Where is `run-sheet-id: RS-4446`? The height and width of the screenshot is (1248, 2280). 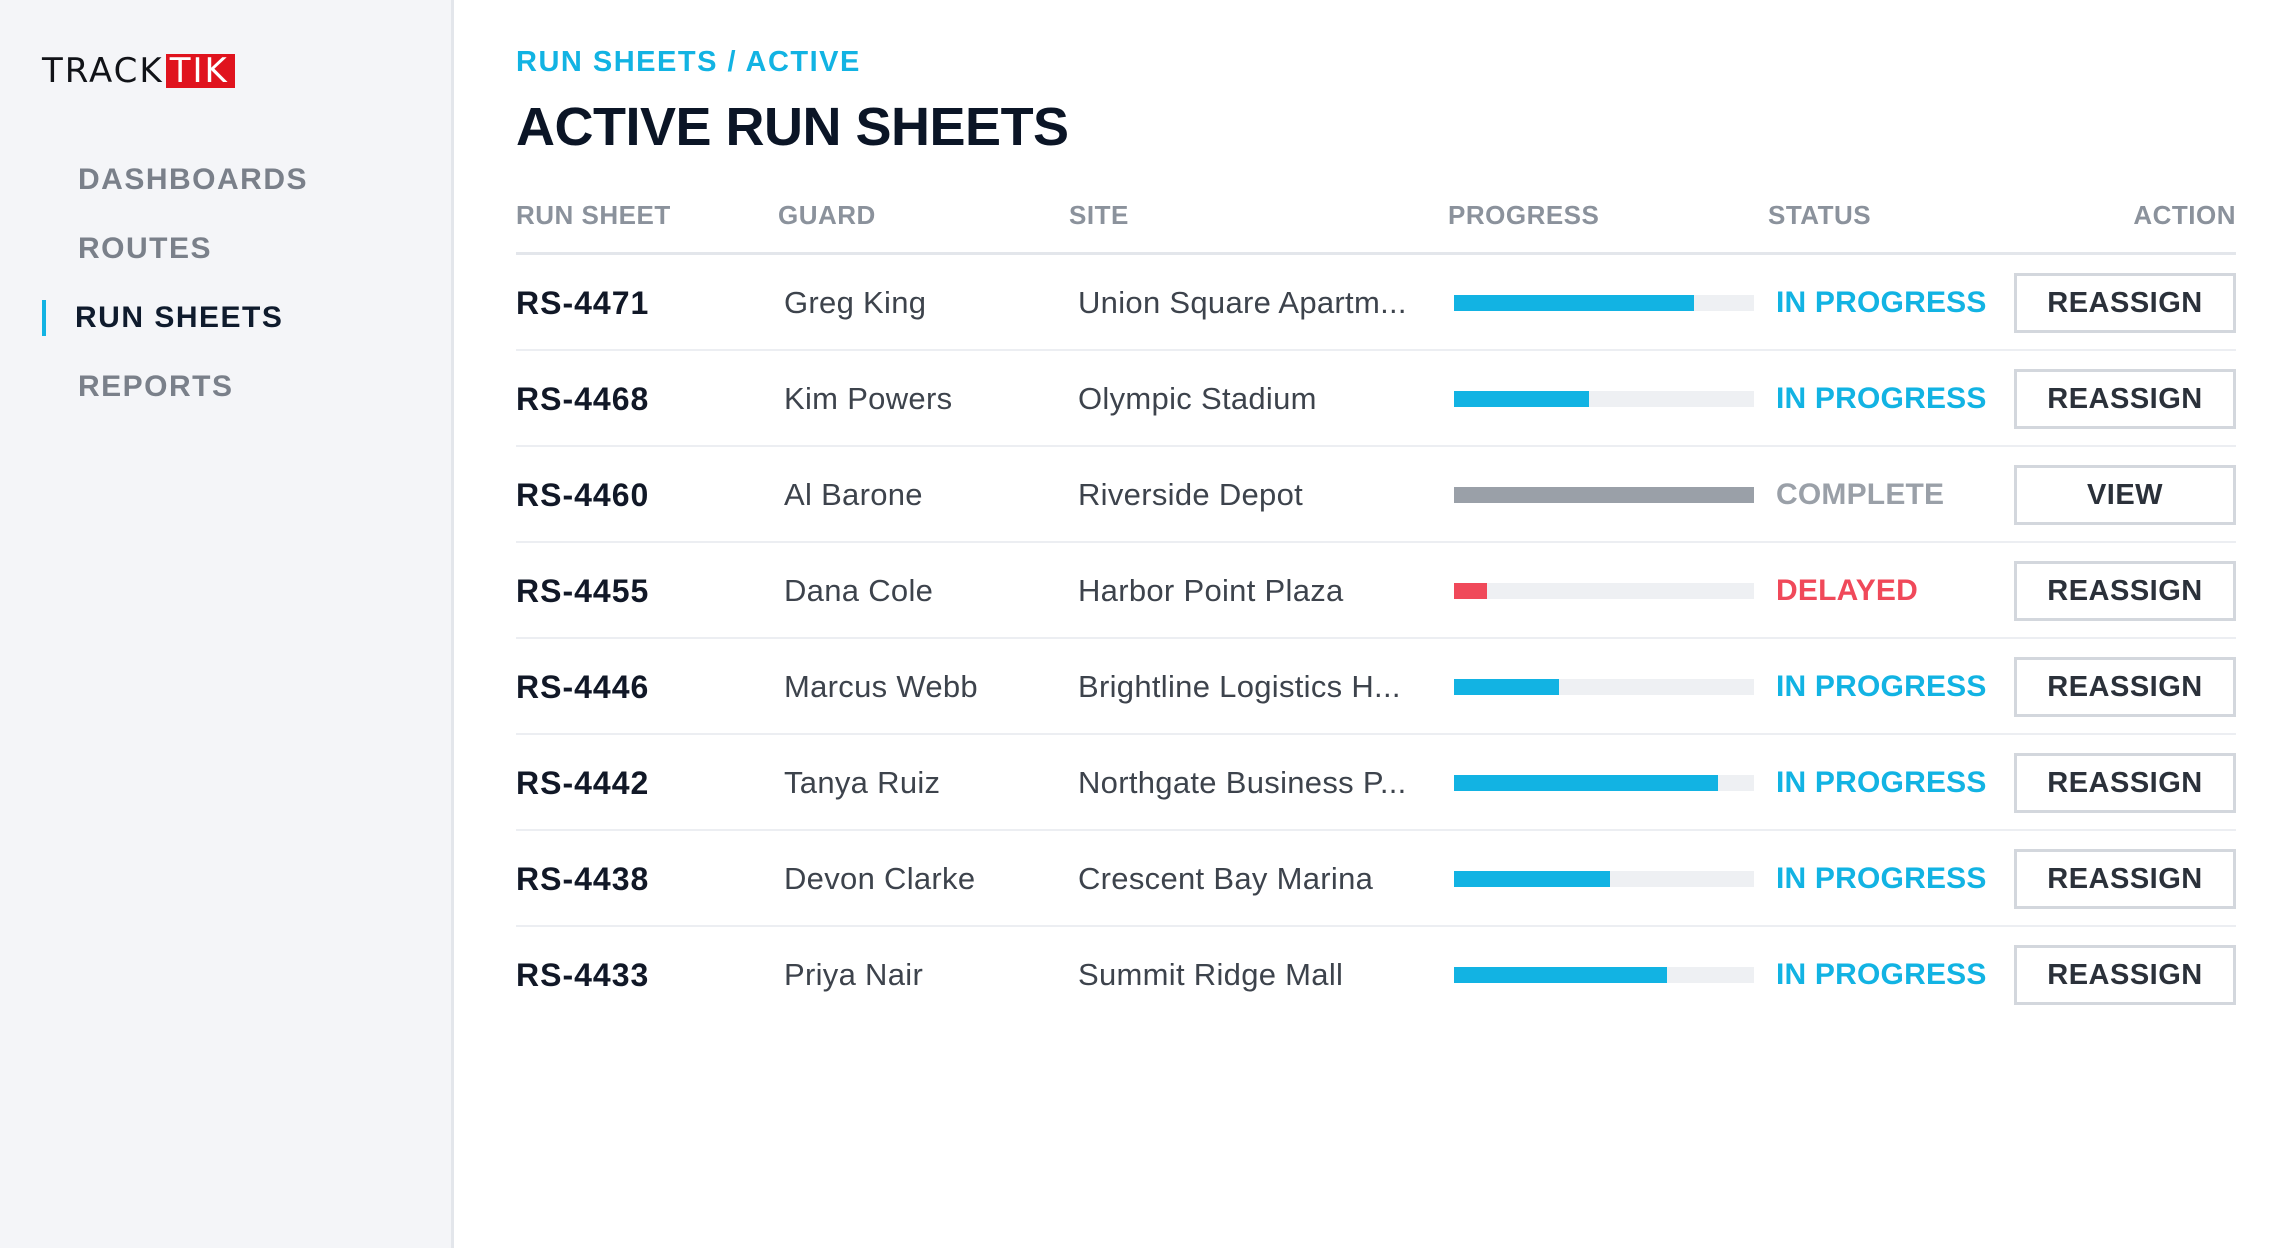 run-sheet-id: RS-4446 is located at coordinates (583, 686).